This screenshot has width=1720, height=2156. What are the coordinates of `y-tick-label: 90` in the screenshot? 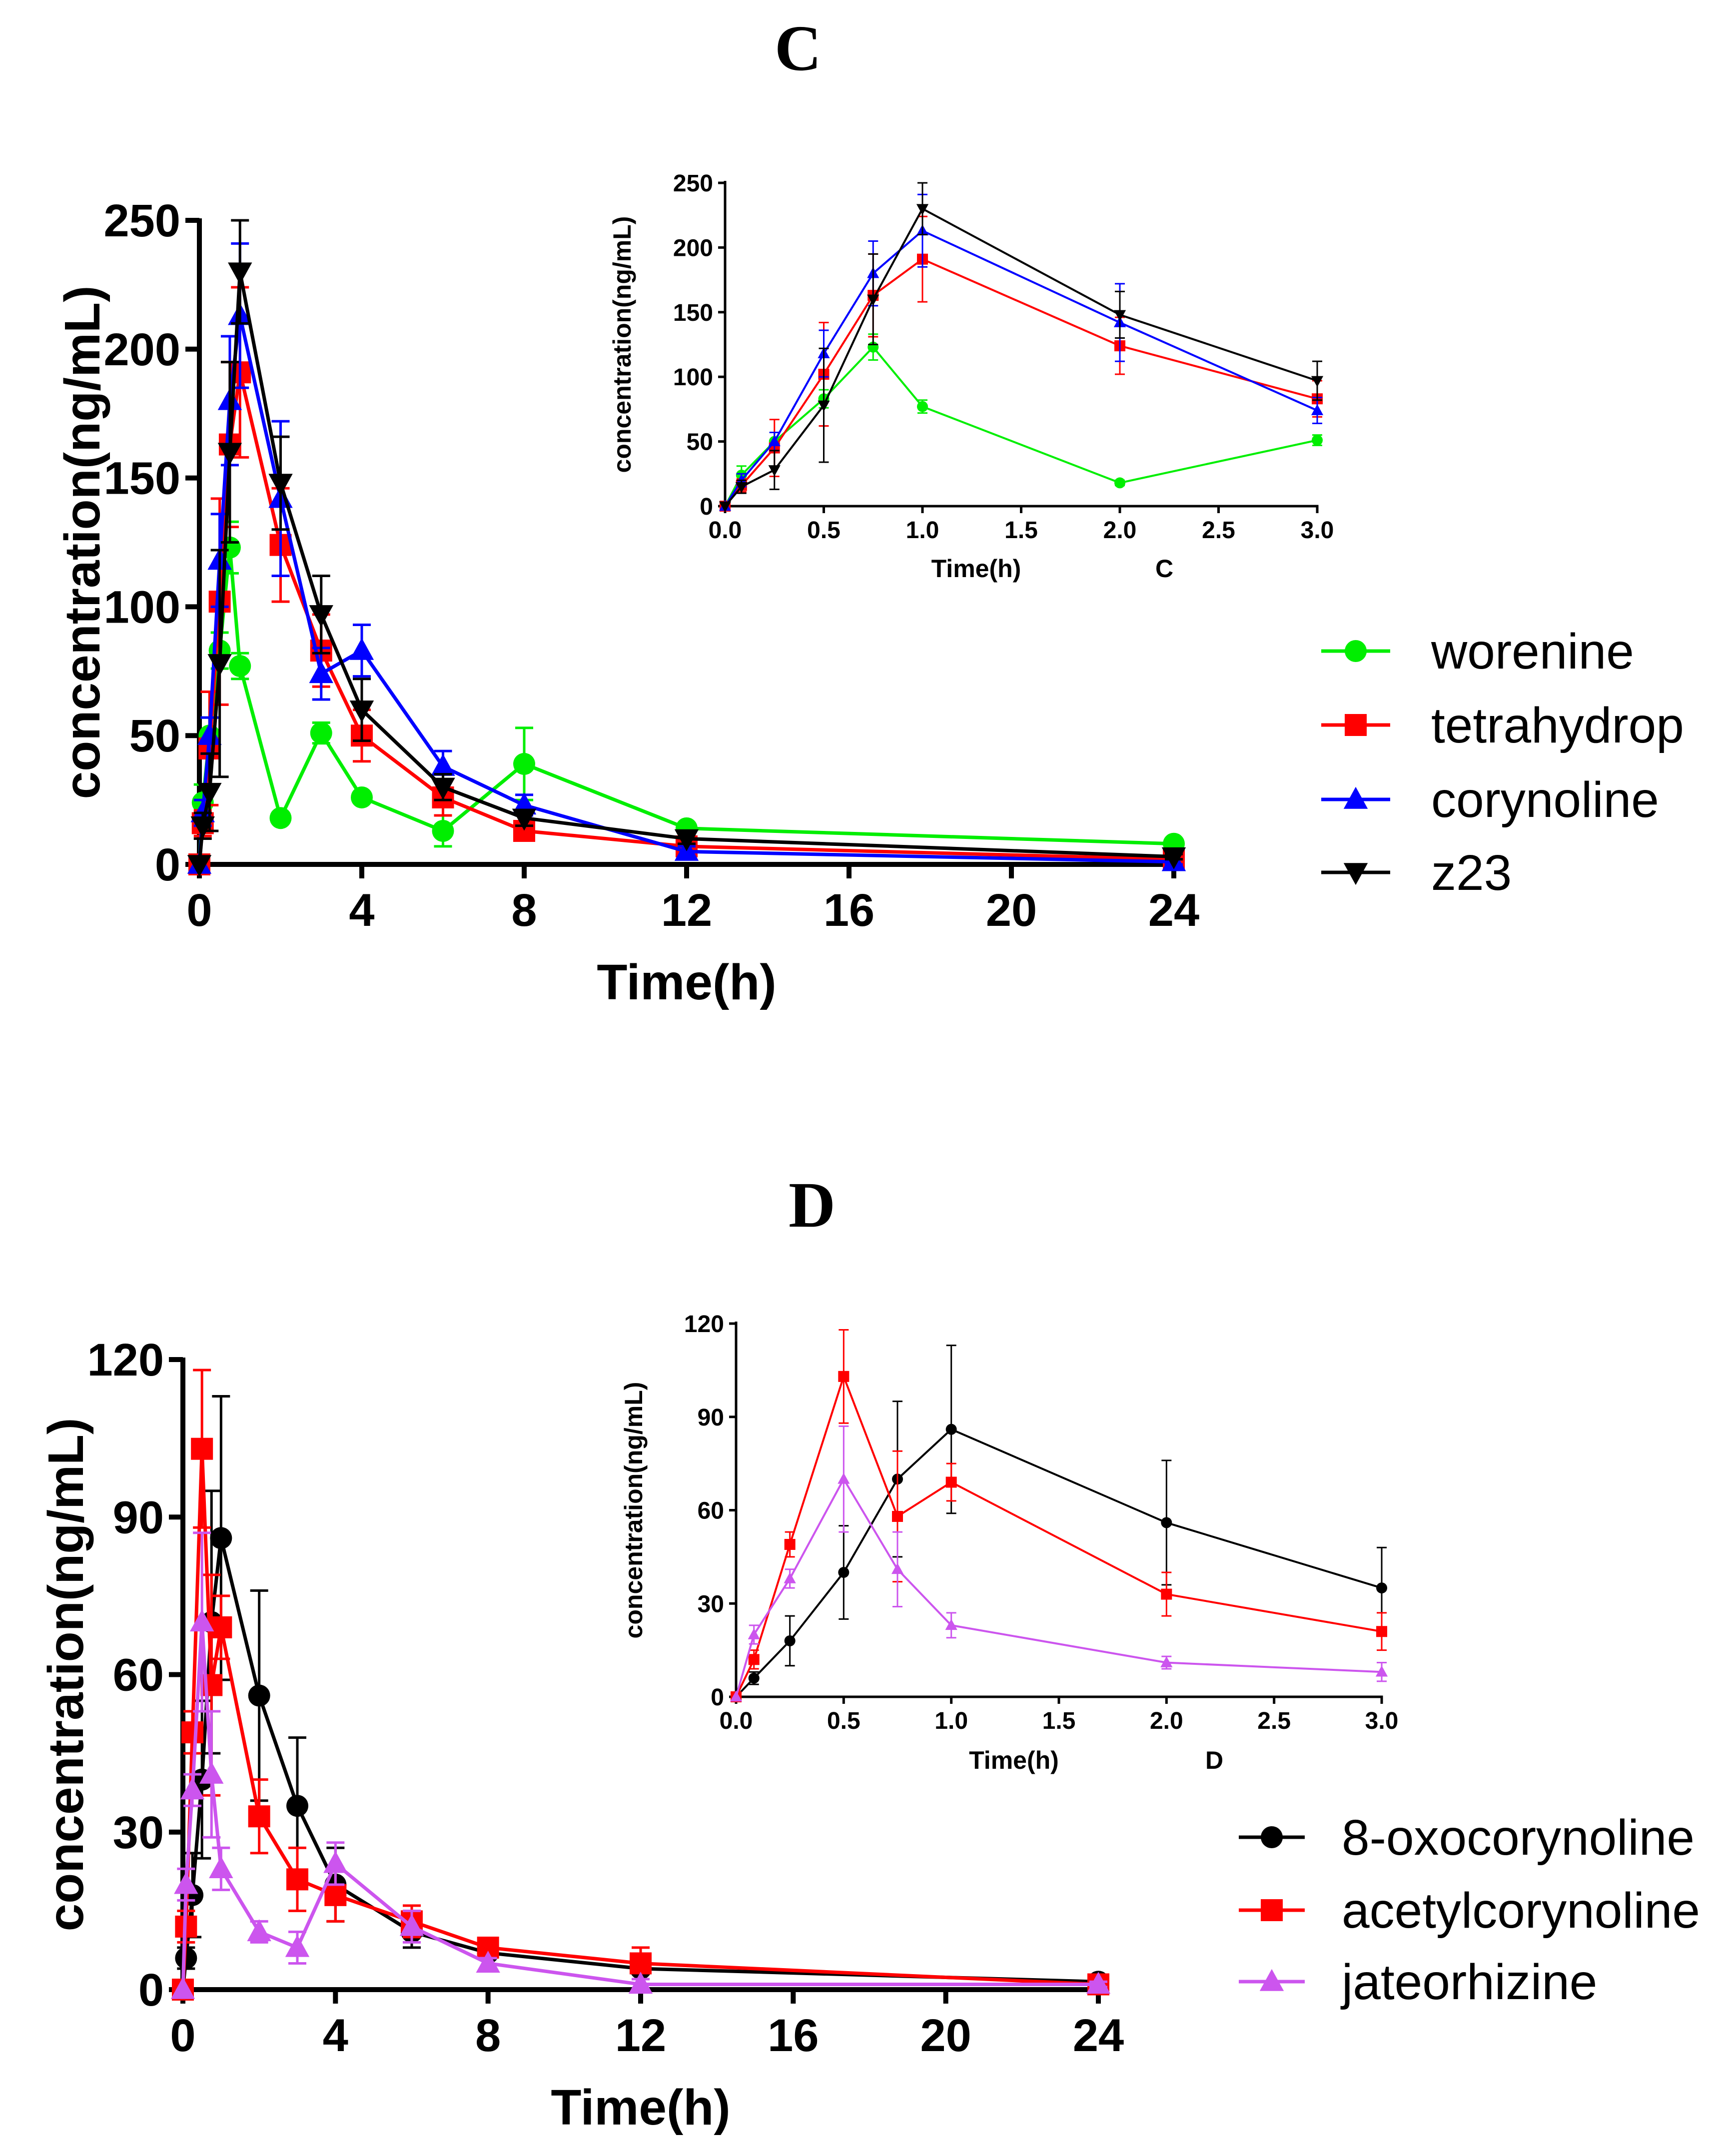 It's located at (138, 1517).